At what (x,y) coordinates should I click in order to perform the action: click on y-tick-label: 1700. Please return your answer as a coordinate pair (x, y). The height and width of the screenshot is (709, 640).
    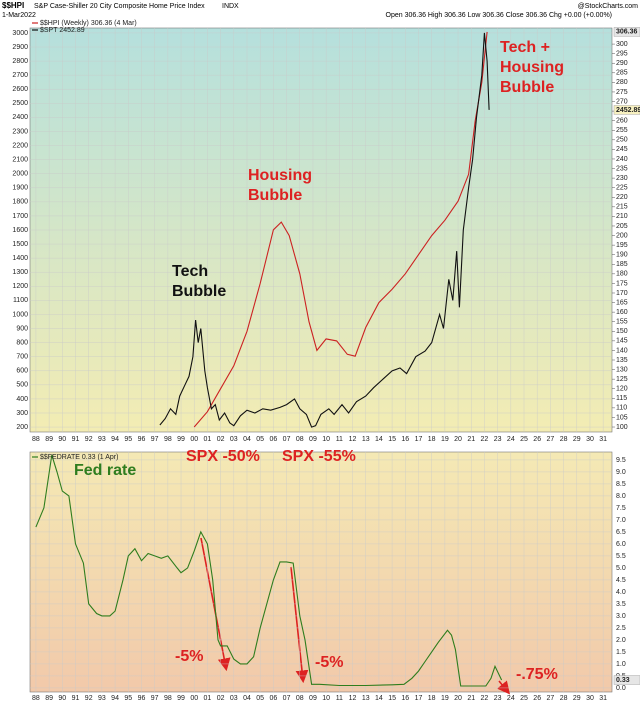
    Looking at the image, I should click on (20, 216).